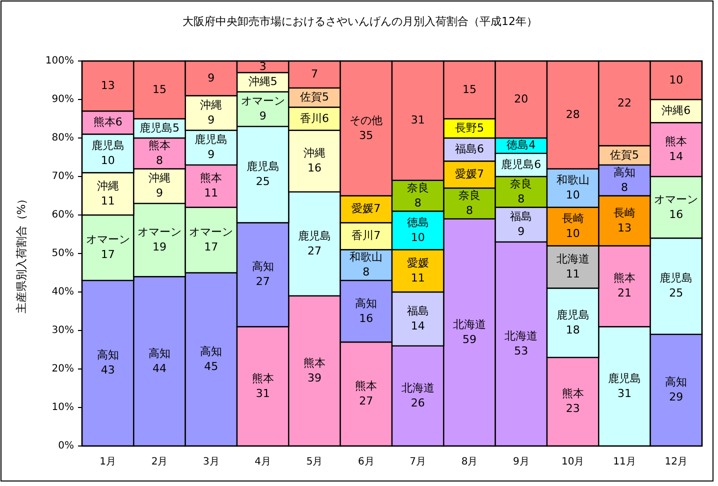  I want to click on data-label: 香川7, so click(366, 235).